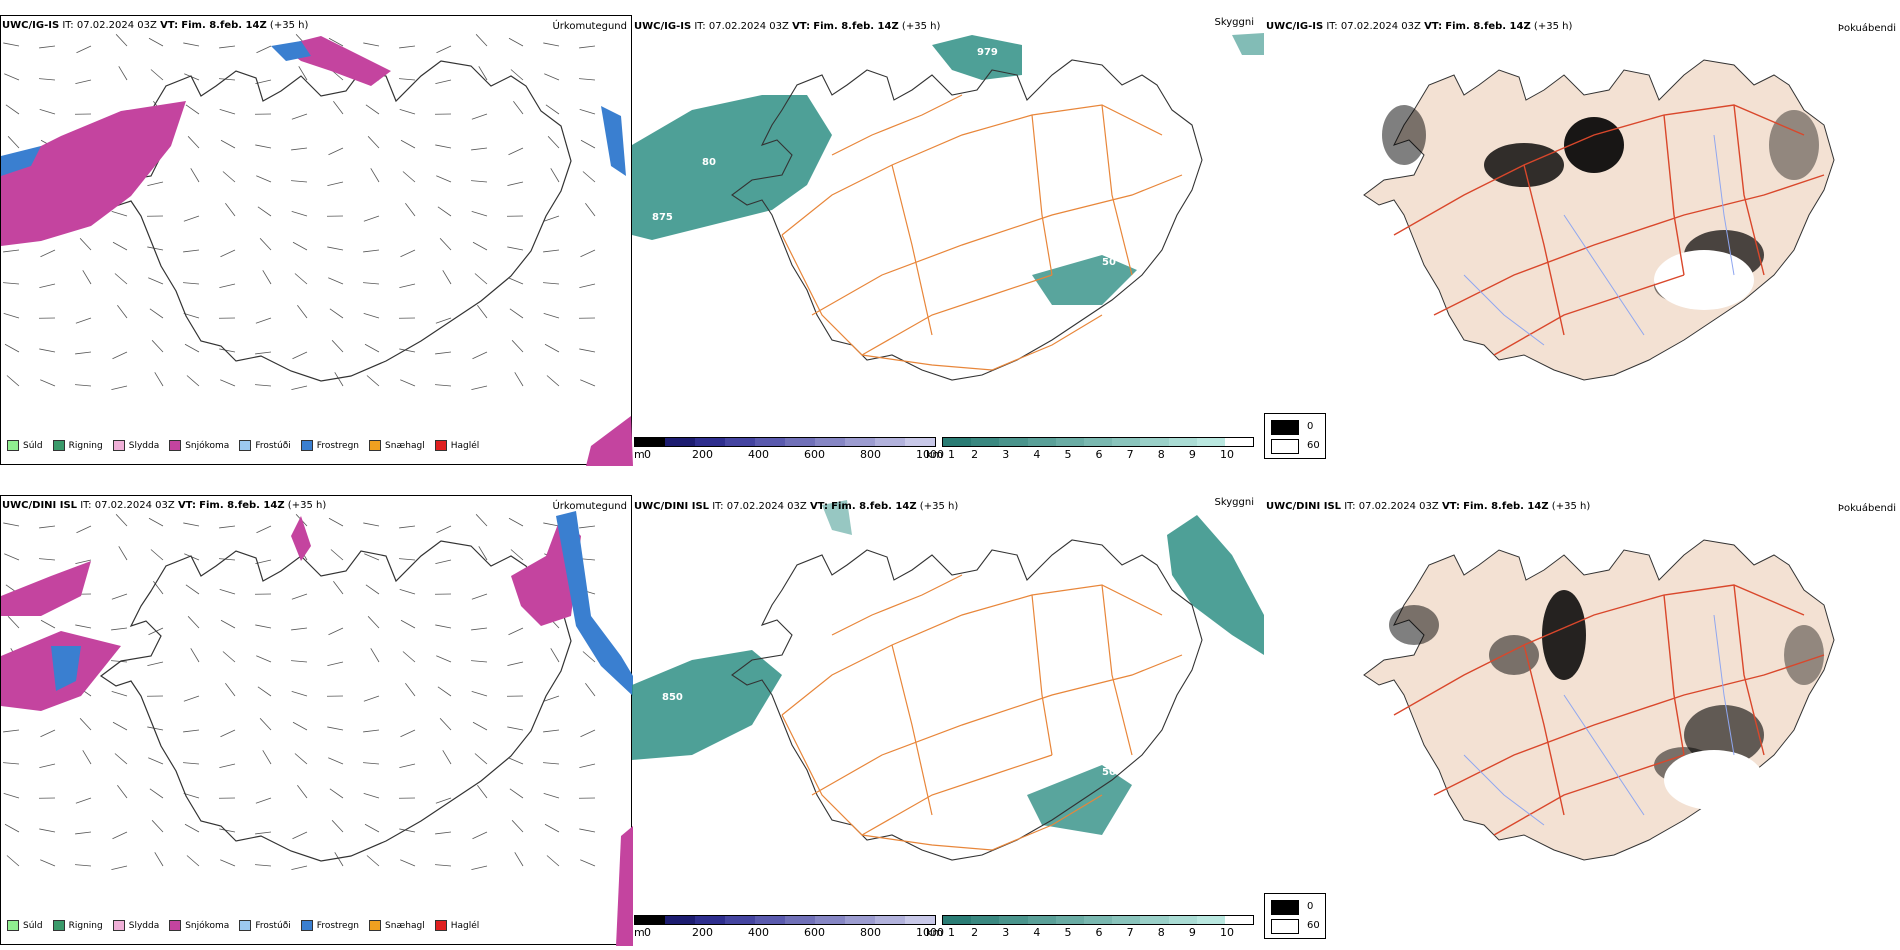 Image resolution: width=1900 pixels, height=950 pixels. I want to click on colorbar-tick: 600, so click(814, 454).